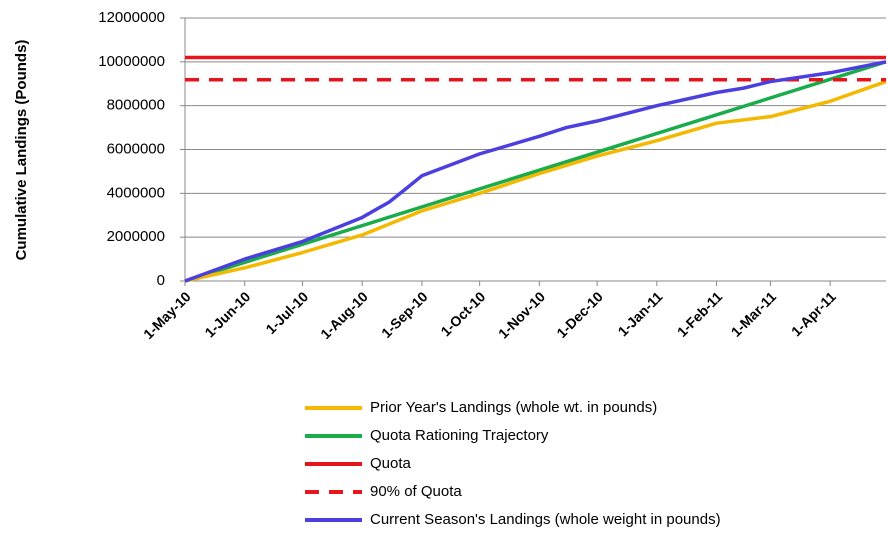 This screenshot has height=533, width=888. What do you see at coordinates (416, 491) in the screenshot?
I see `legend-label: 90% of Quota` at bounding box center [416, 491].